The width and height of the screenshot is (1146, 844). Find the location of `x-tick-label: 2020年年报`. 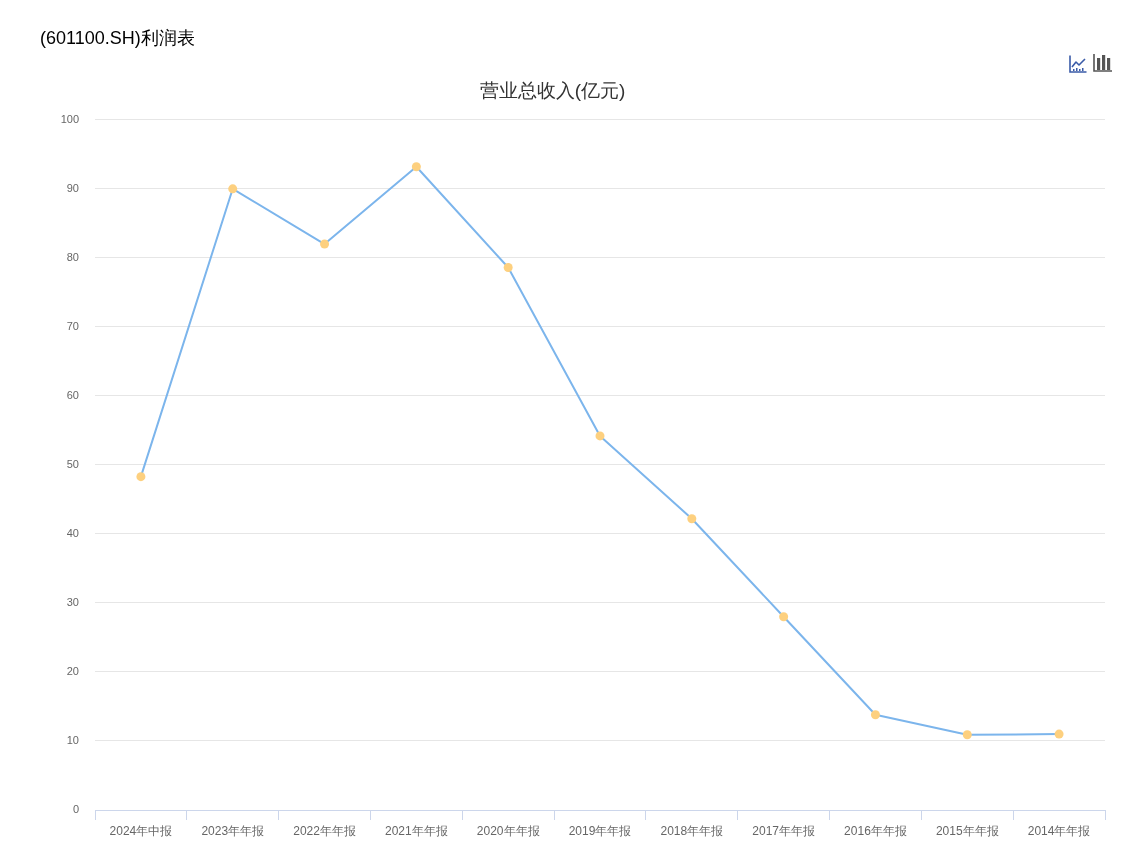

x-tick-label: 2020年年报 is located at coordinates (508, 830).